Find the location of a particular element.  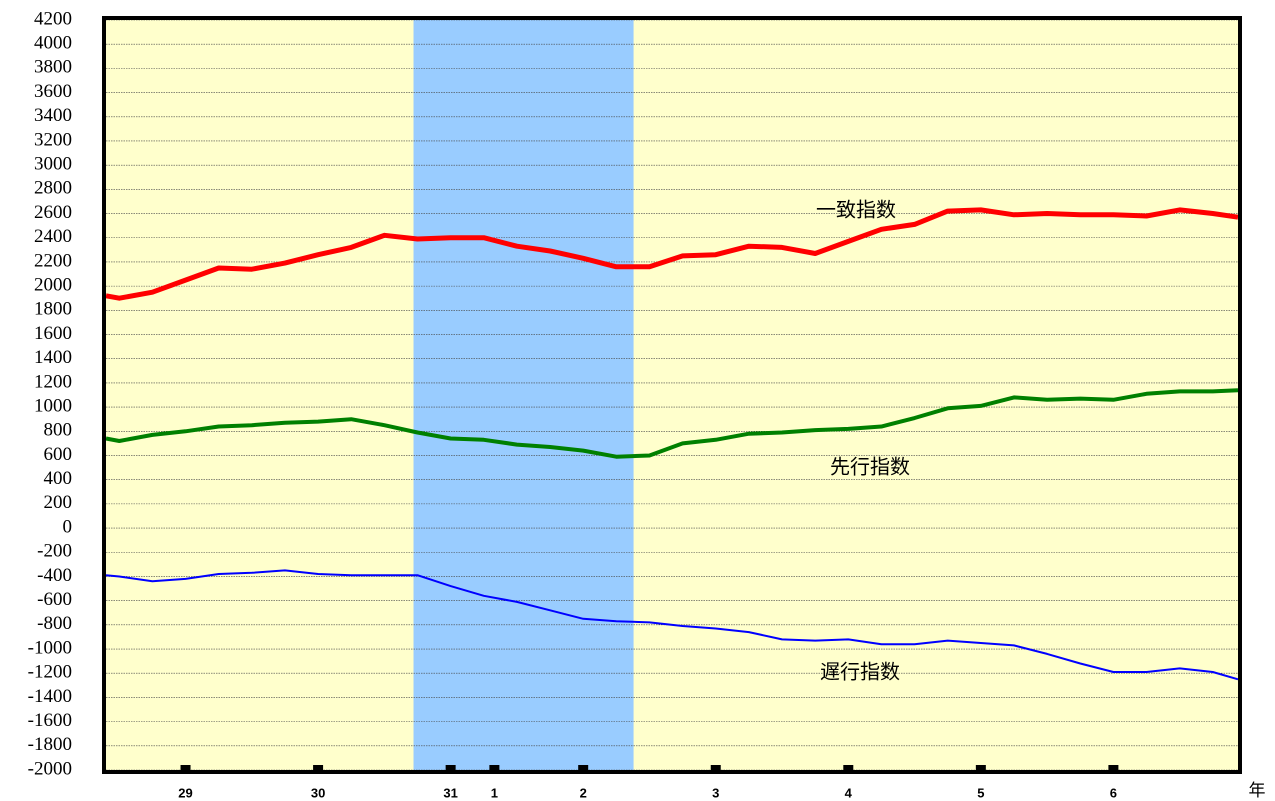

y-tick-label: 2000 is located at coordinates (53, 284).